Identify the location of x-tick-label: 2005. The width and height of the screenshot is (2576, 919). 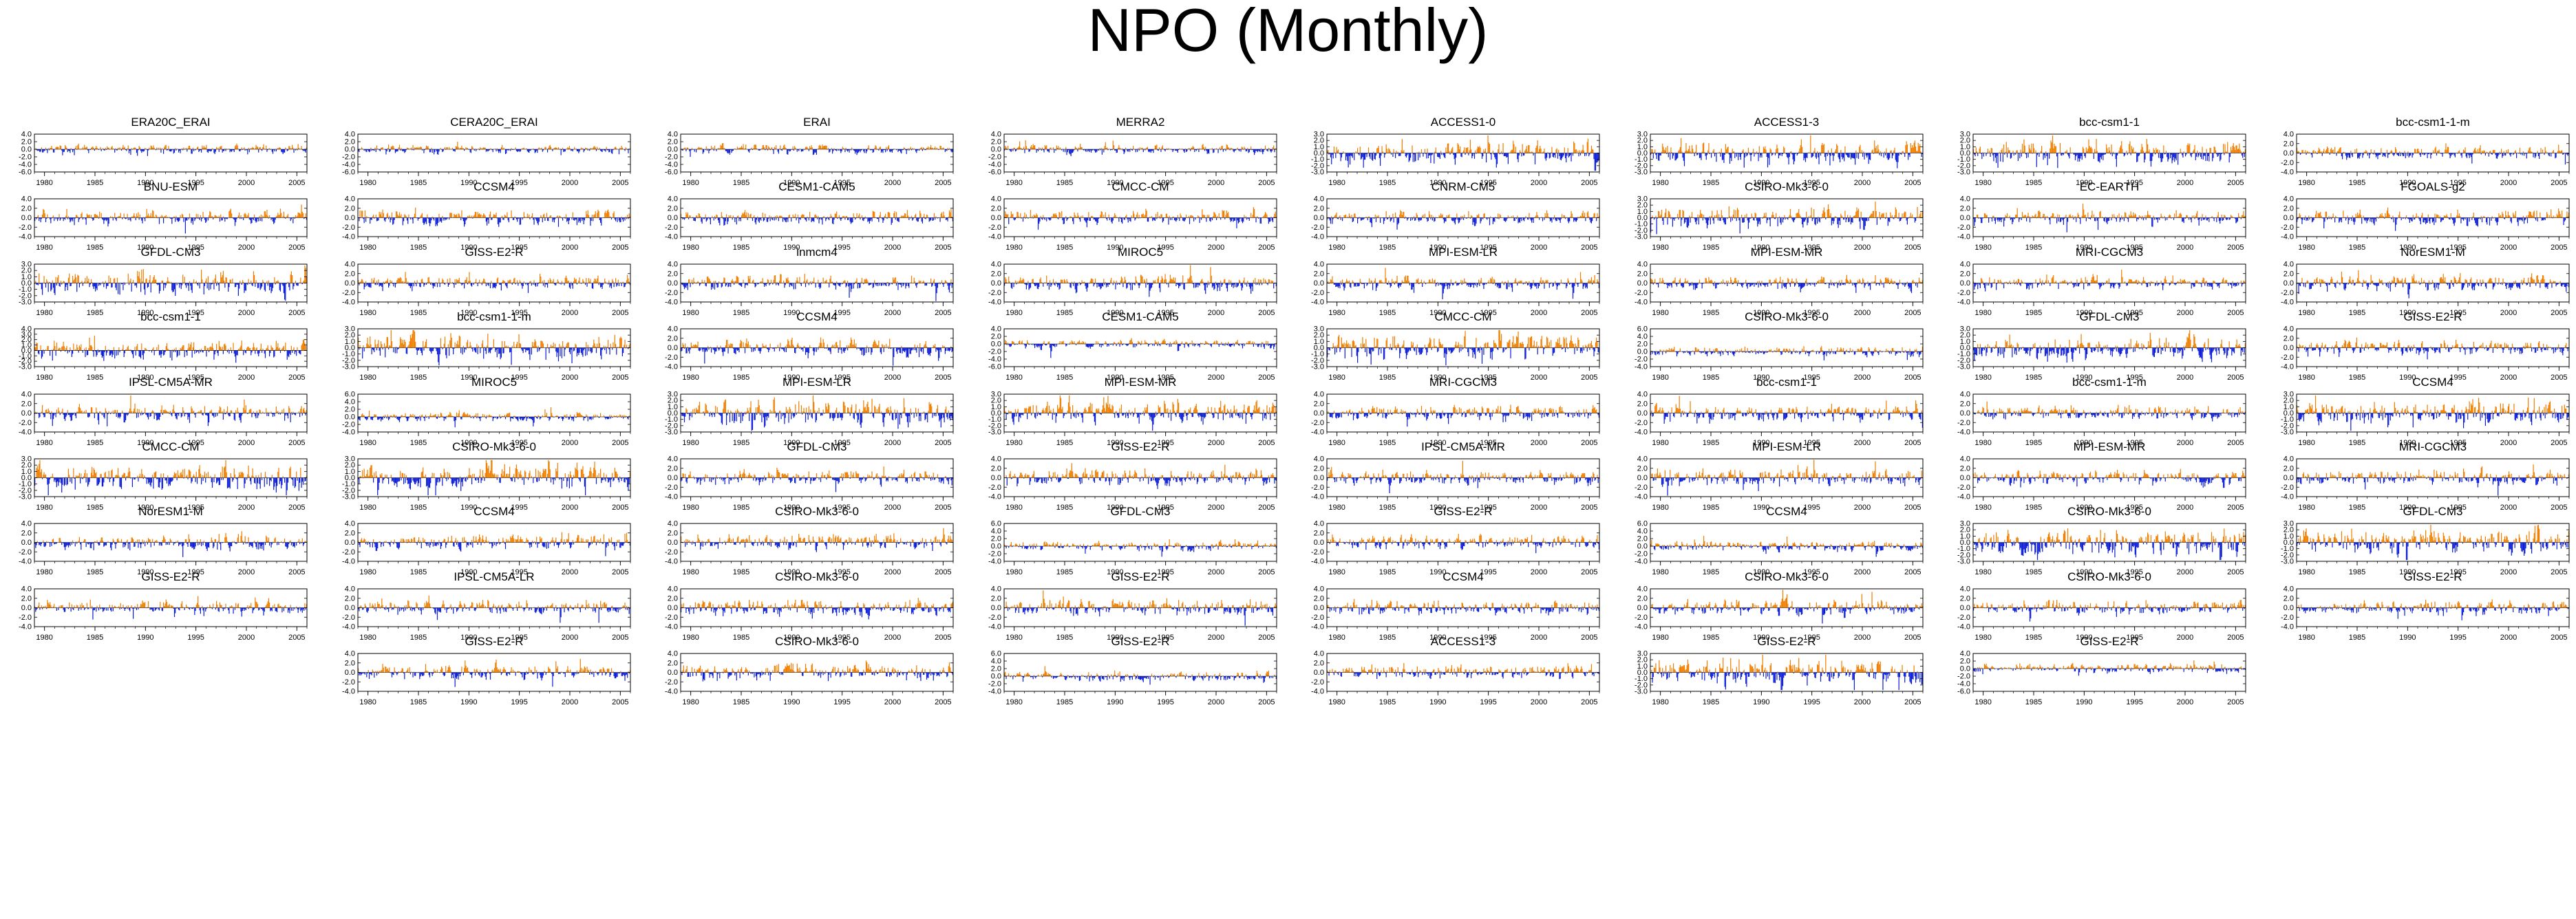
(943, 248).